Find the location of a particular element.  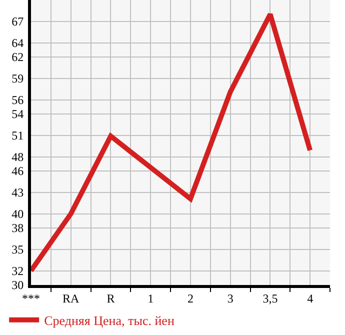

y-tick-label: 59 is located at coordinates (18, 79).